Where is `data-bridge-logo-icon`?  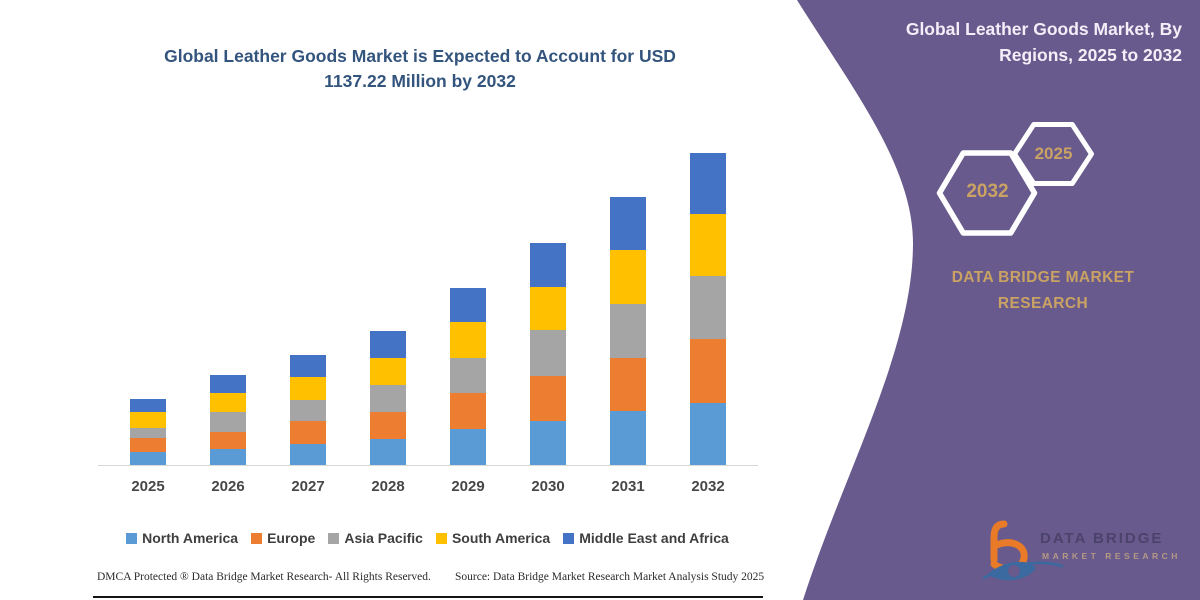 data-bridge-logo-icon is located at coordinates (1023, 550).